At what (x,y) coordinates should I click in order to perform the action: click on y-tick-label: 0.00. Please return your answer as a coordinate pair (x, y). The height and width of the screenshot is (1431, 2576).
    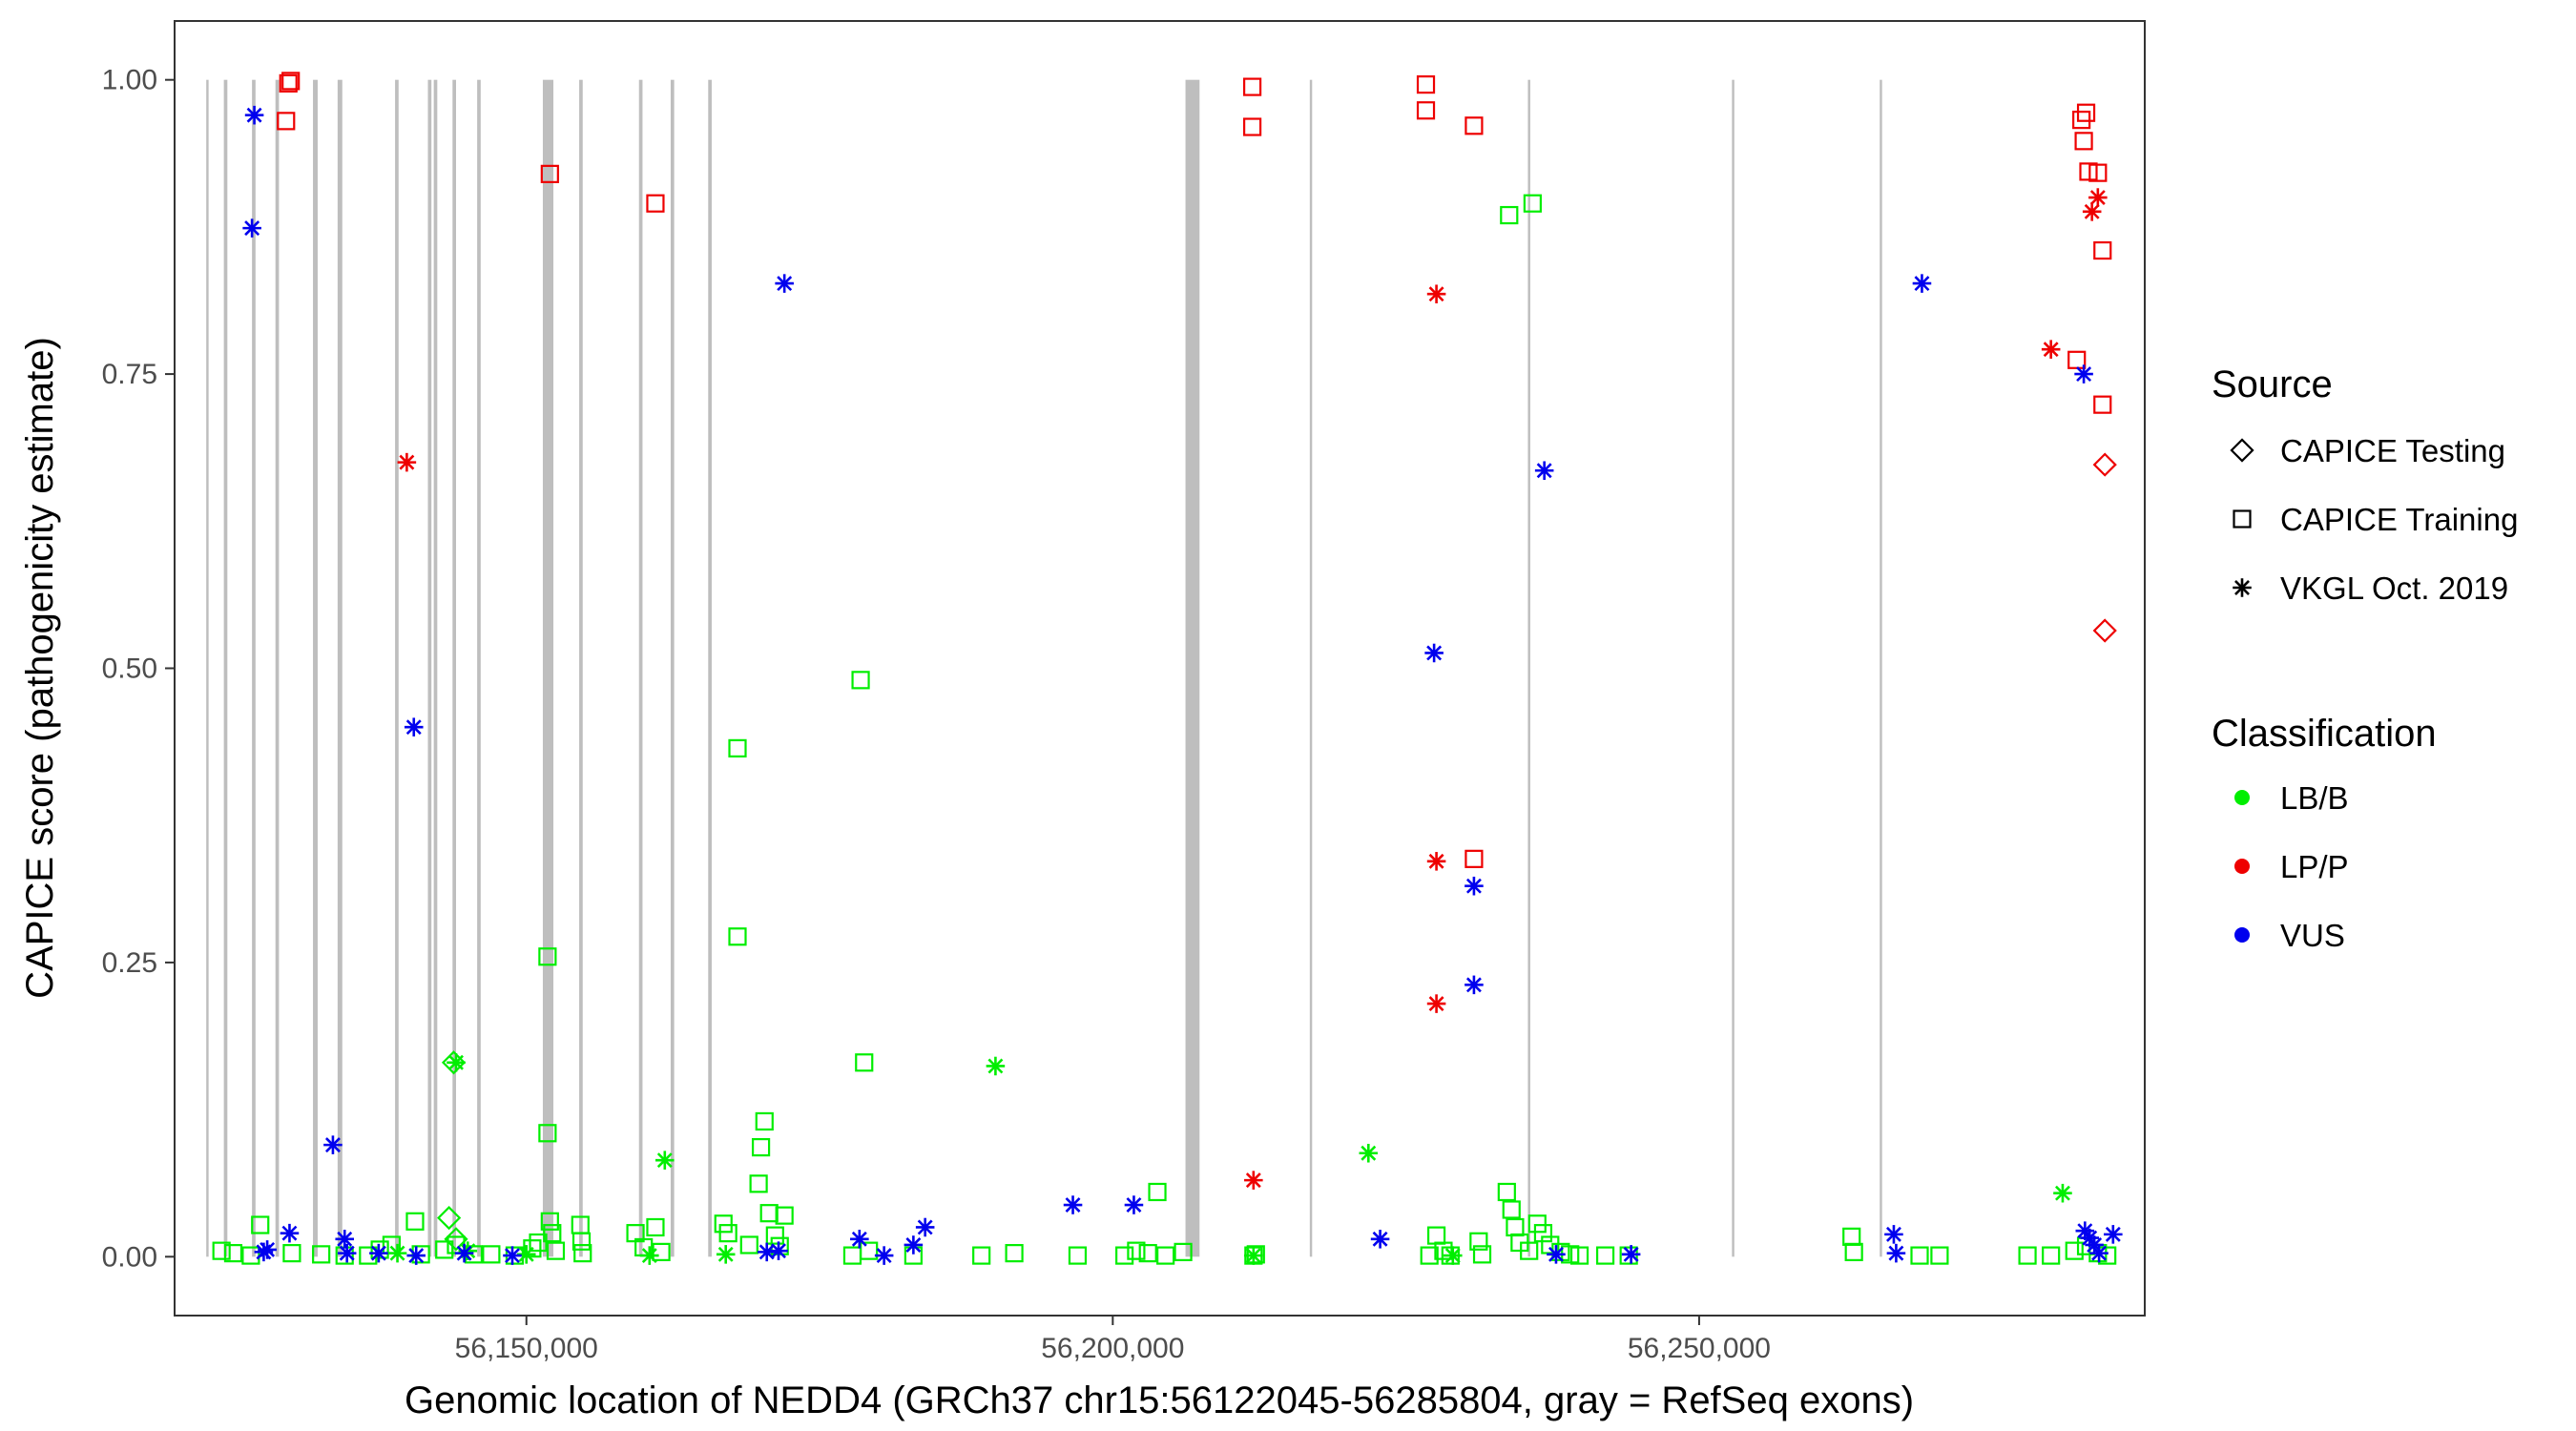
    Looking at the image, I should click on (129, 1257).